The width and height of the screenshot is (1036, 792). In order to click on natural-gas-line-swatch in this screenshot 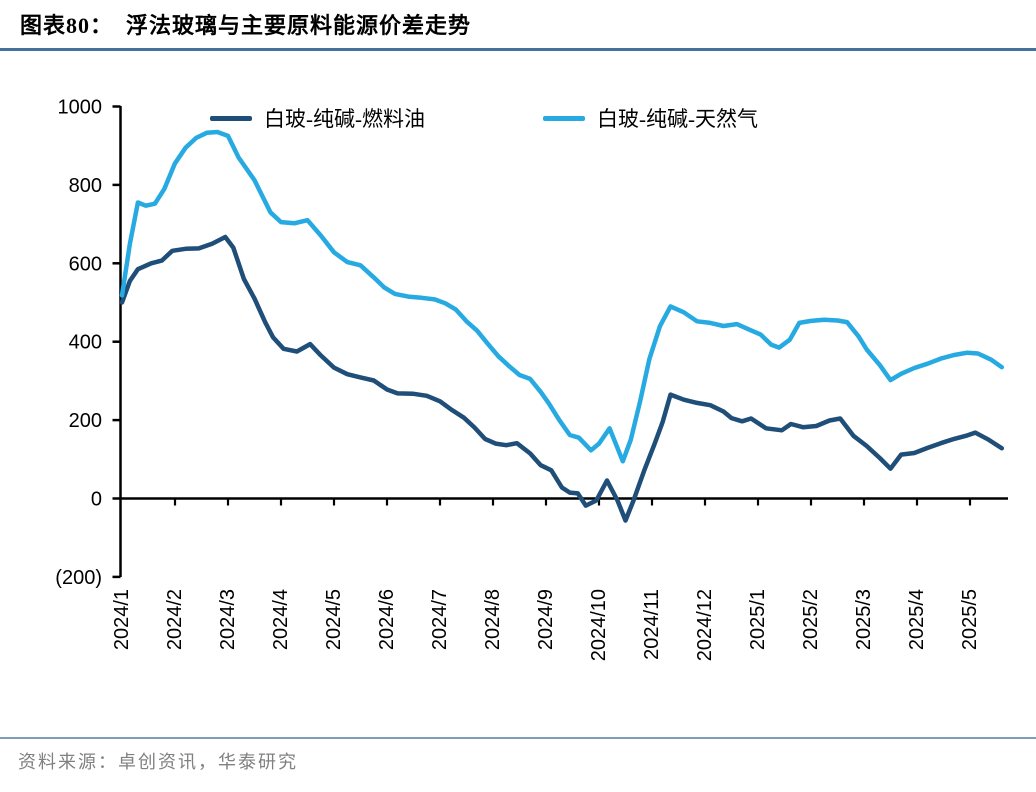, I will do `click(564, 118)`.